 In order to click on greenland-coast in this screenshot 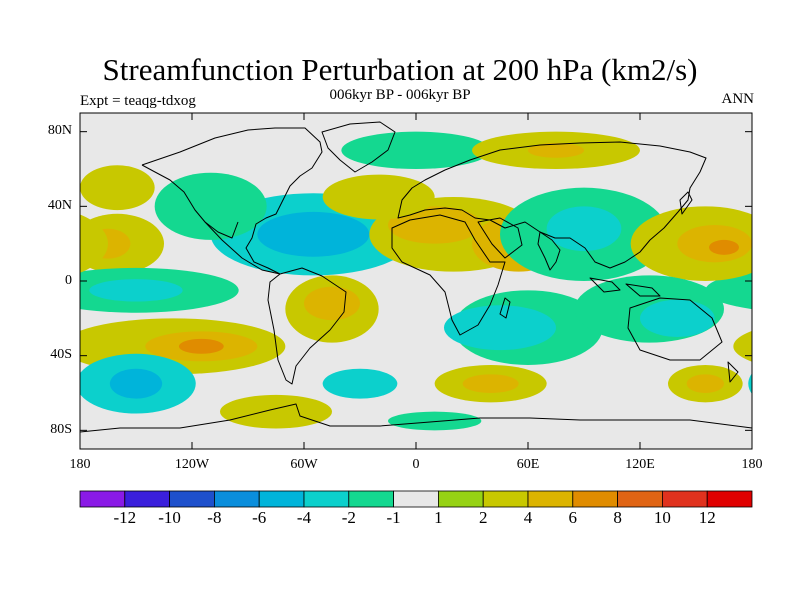, I will do `click(358, 147)`.